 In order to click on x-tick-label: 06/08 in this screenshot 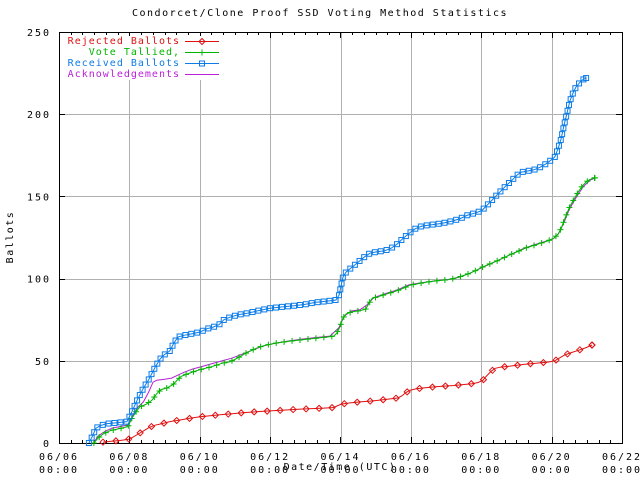, I will do `click(129, 457)`.